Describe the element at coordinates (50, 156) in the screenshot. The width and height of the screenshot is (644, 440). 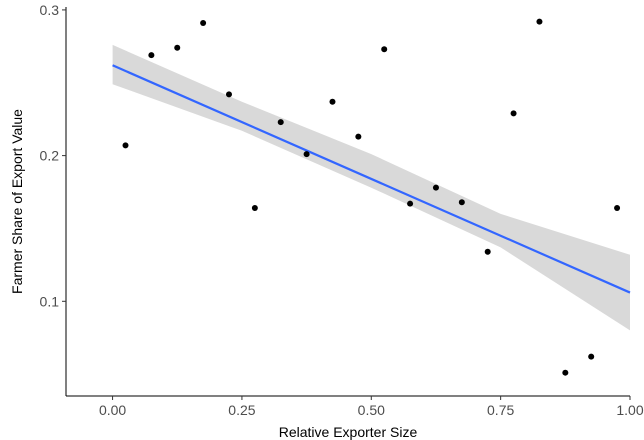
I see `y-tick-label: 0.2` at that location.